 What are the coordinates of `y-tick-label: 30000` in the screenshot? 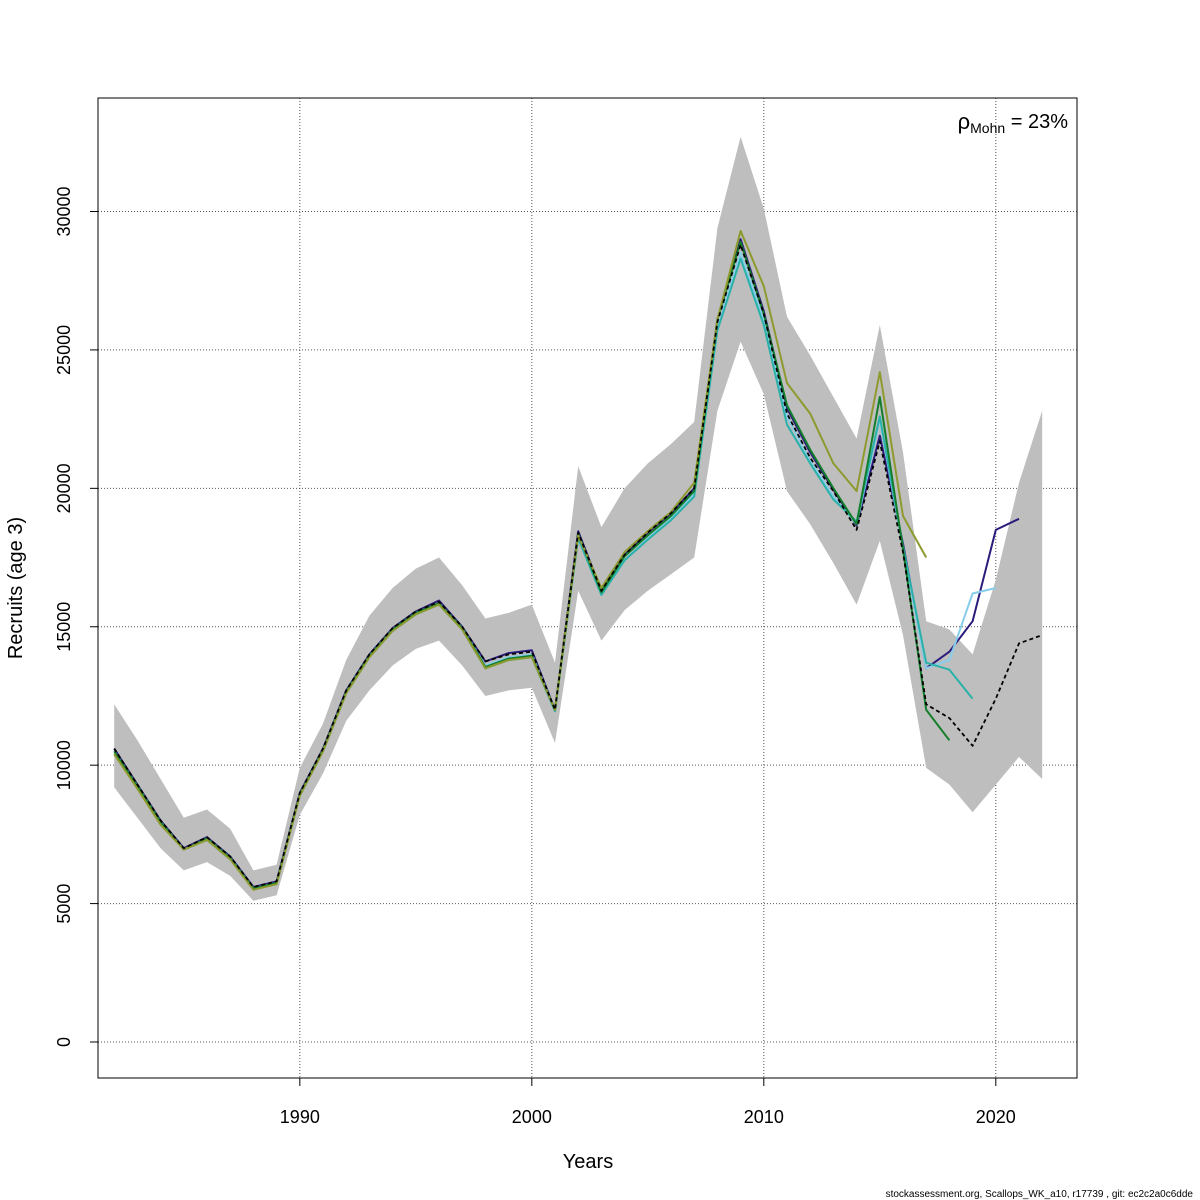 It's located at (64, 211).